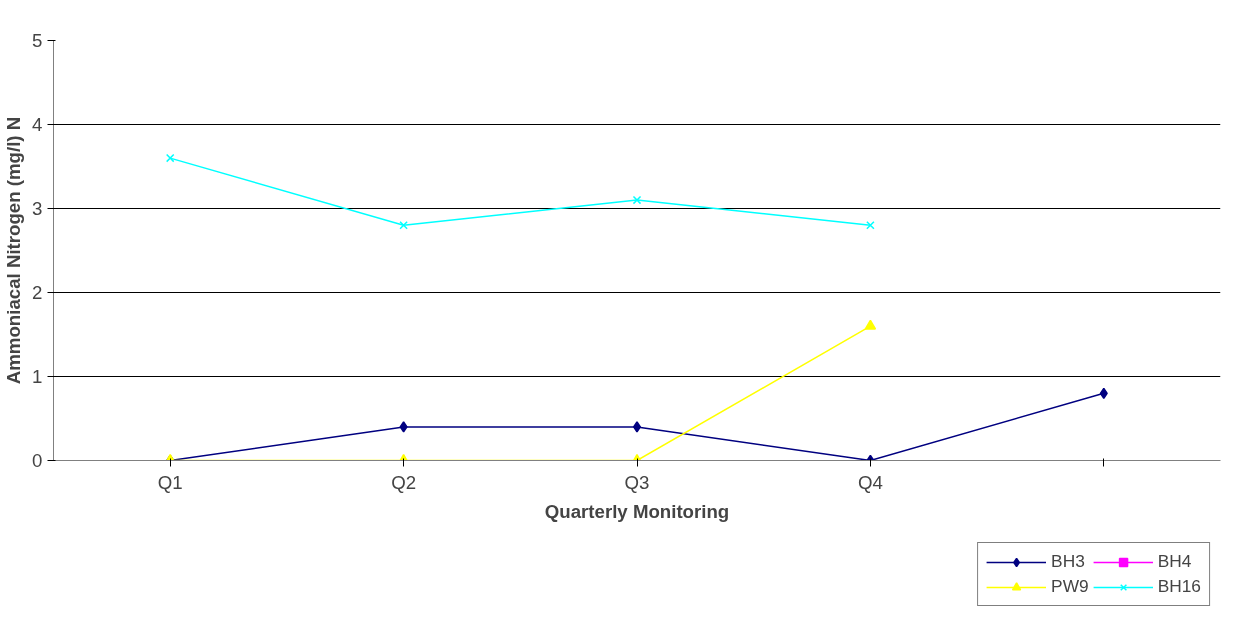 The image size is (1247, 619). I want to click on legend-label: BH4, so click(1174, 561).